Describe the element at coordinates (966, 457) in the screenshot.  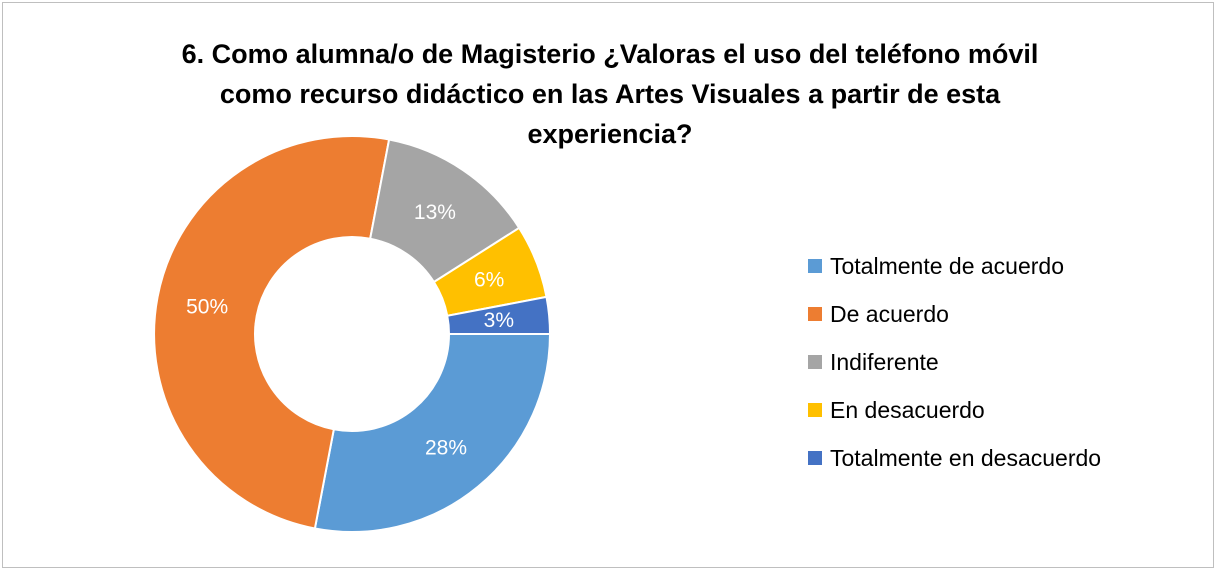
I see `legend-label: Totalmente en desacuerdo` at that location.